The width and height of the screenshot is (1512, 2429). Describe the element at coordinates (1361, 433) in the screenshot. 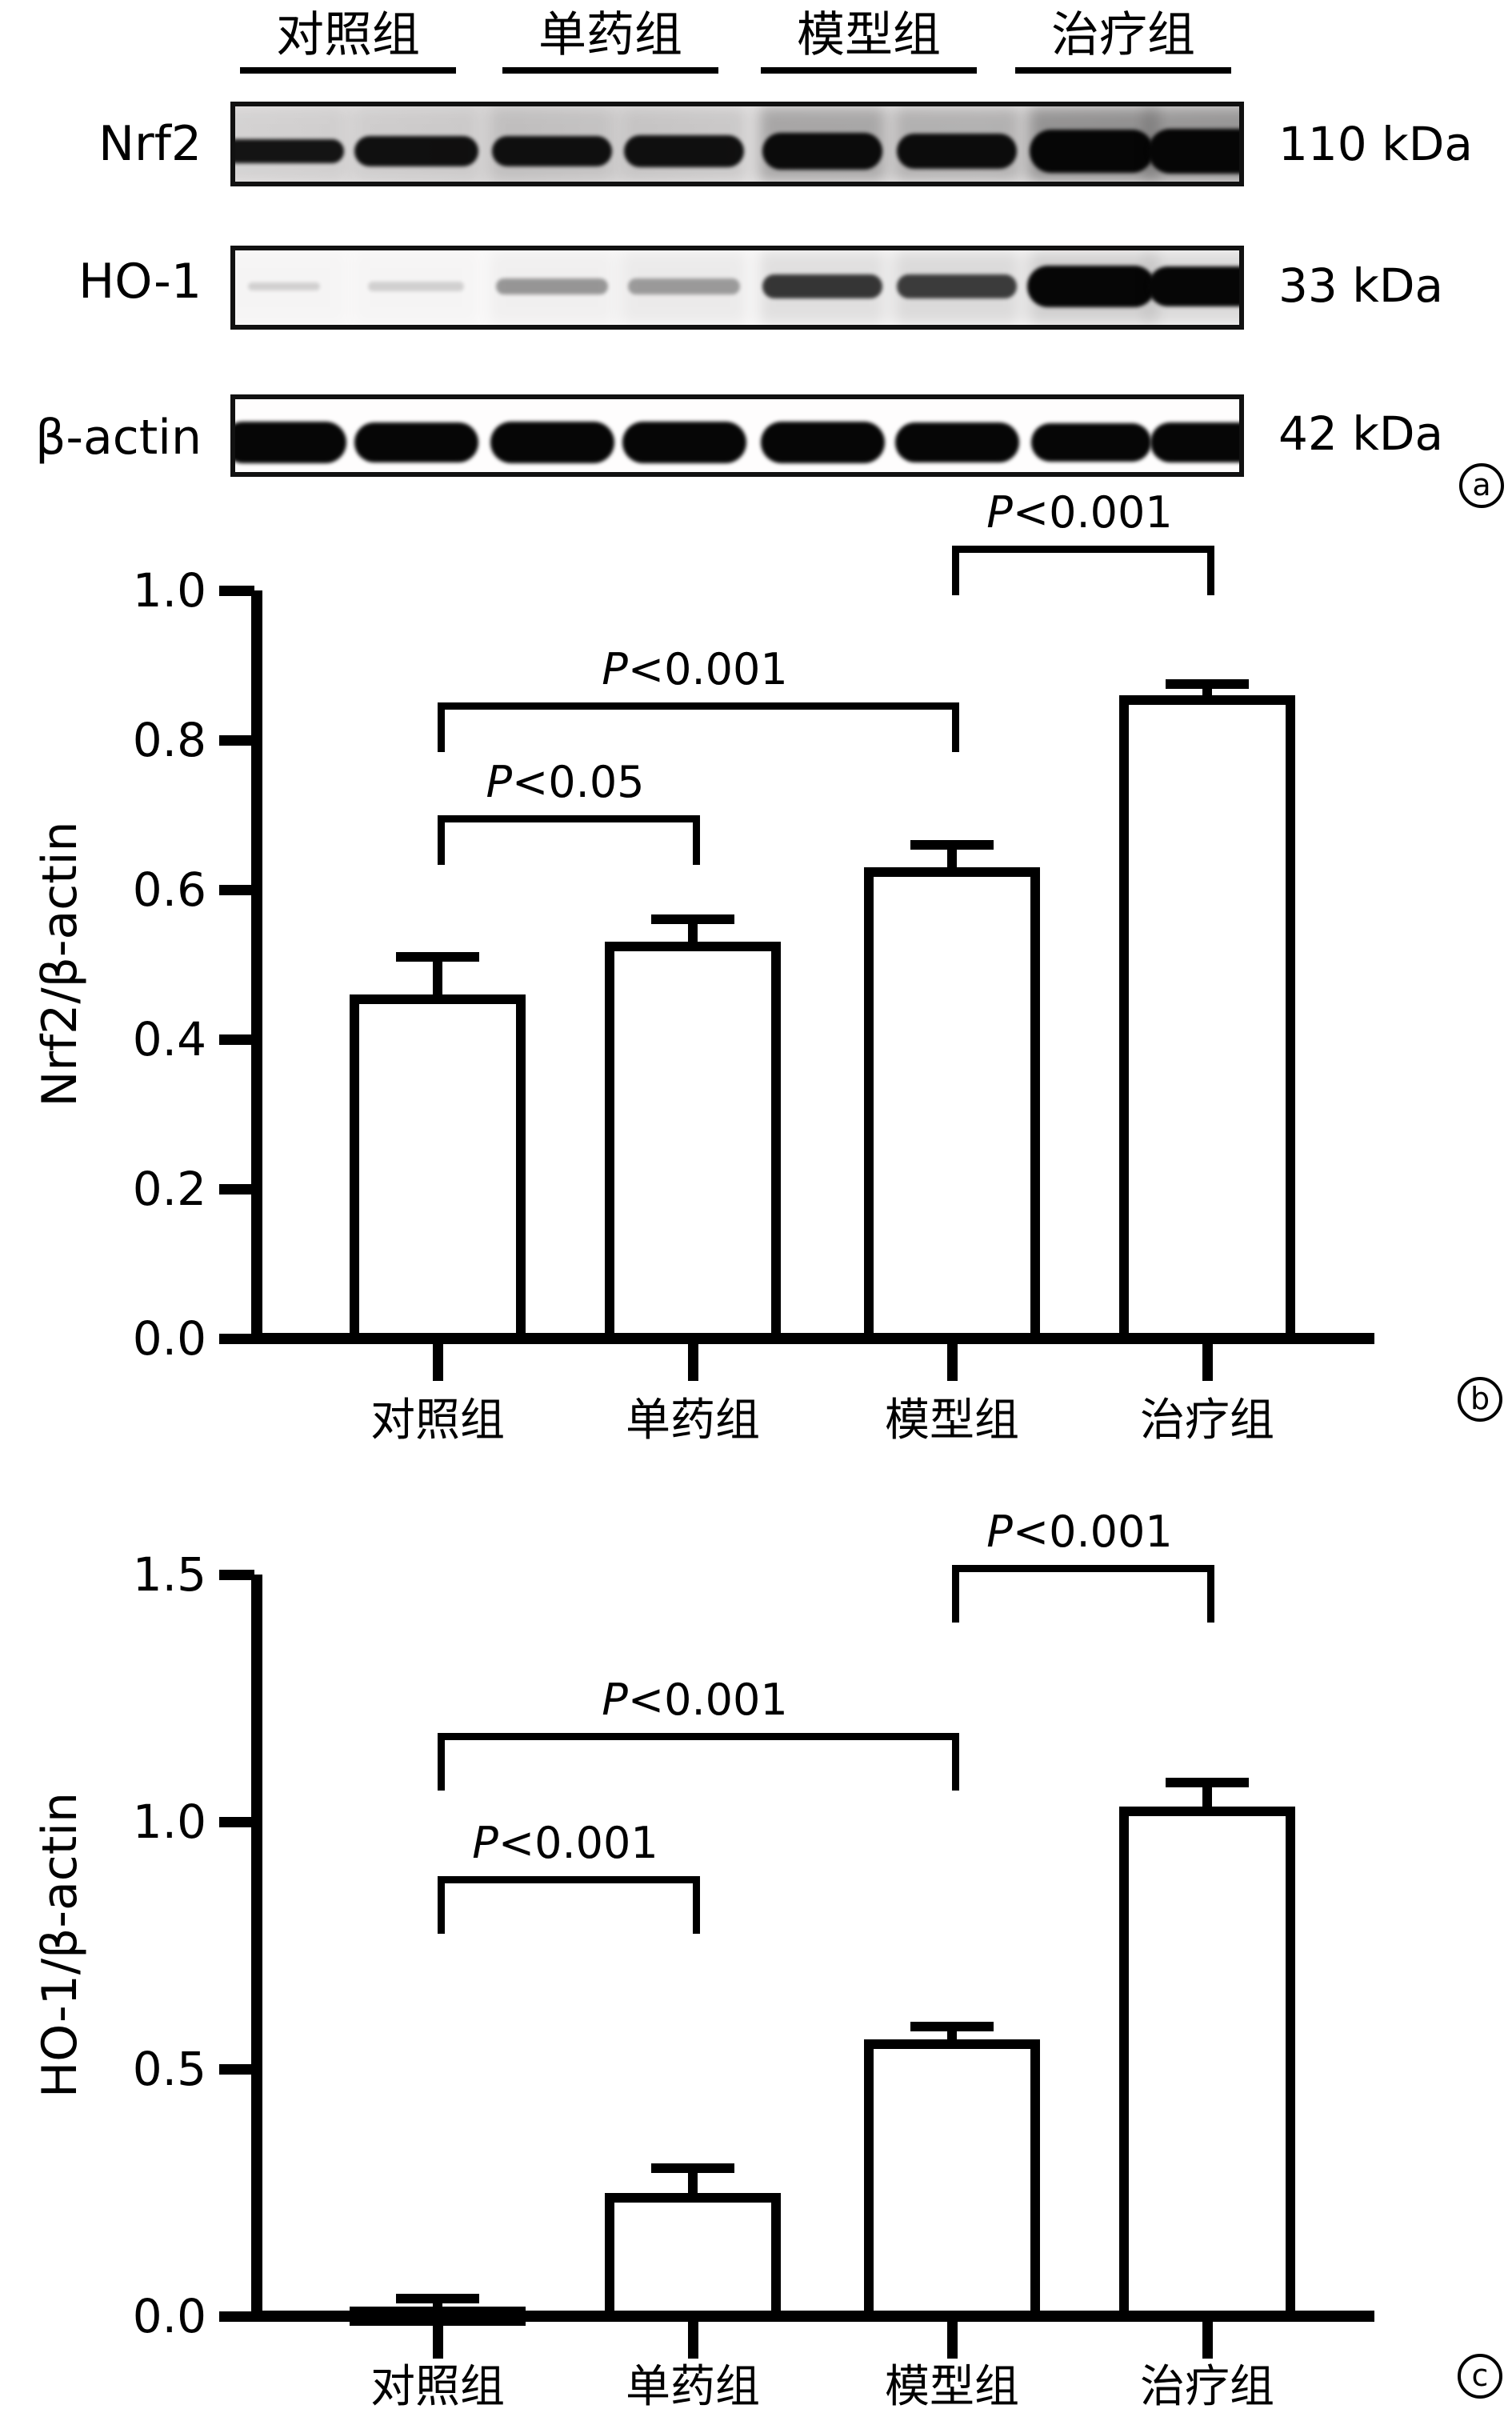

I see `kda-label-bactin: 42 kDa` at that location.